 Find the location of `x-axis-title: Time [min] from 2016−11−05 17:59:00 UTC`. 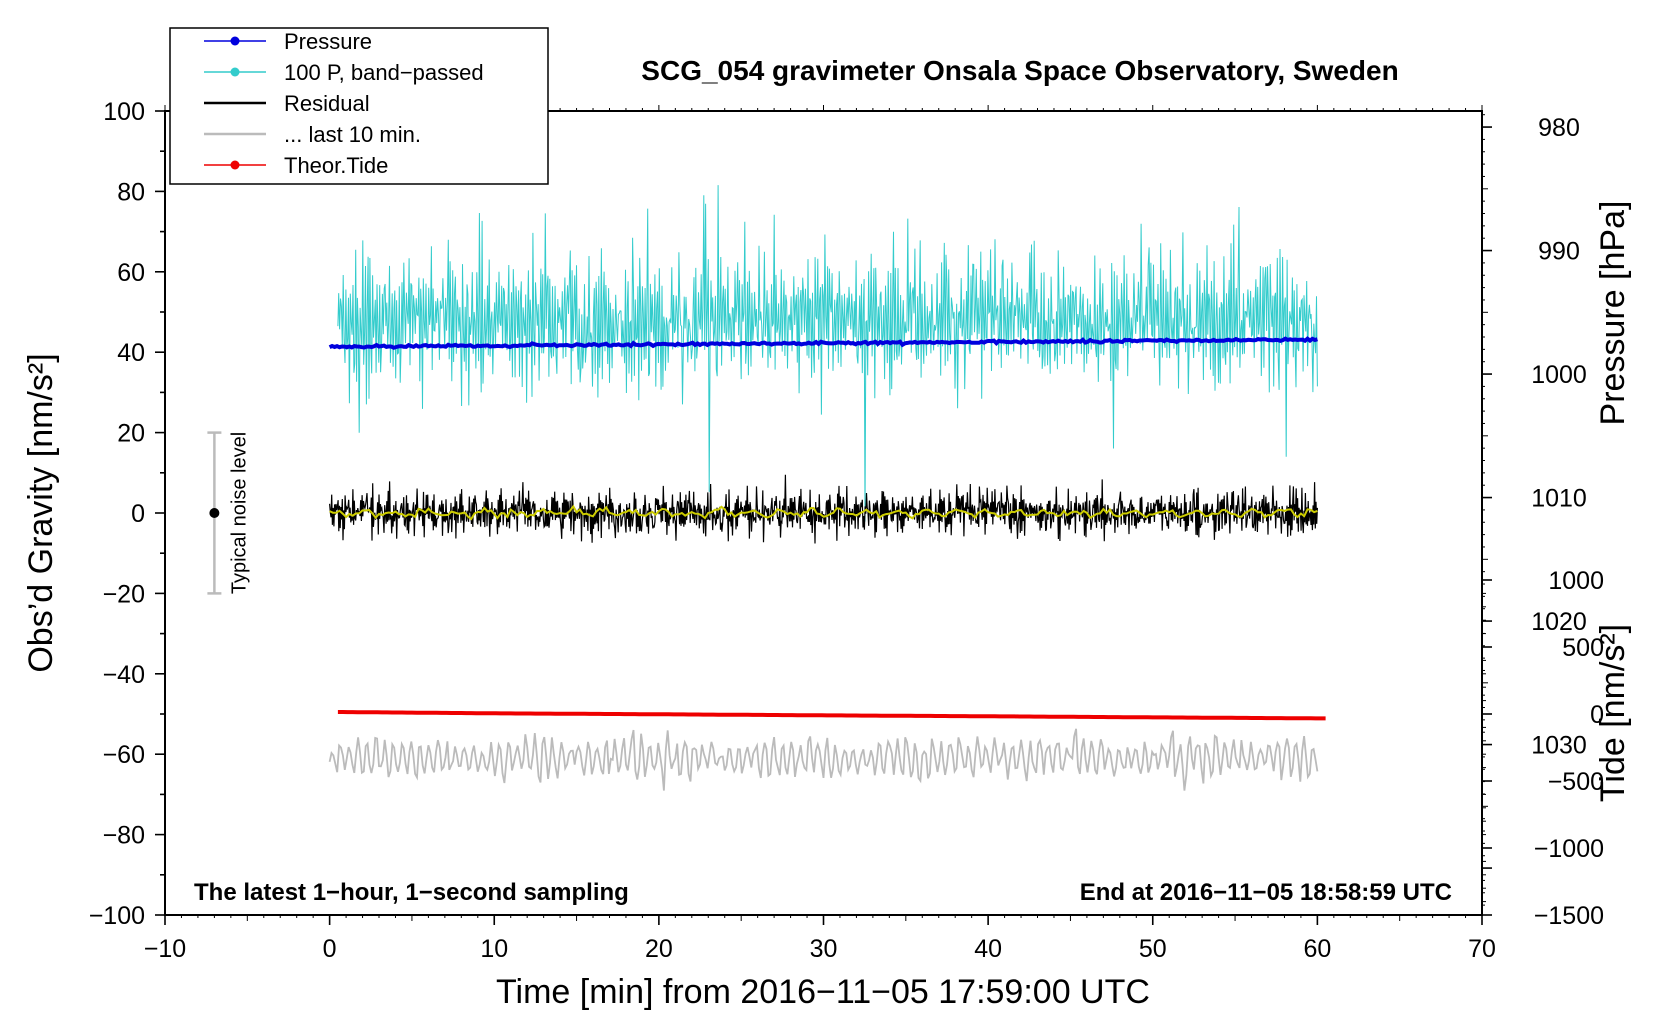

x-axis-title: Time [min] from 2016−11−05 17:59:00 UTC is located at coordinates (823, 992).